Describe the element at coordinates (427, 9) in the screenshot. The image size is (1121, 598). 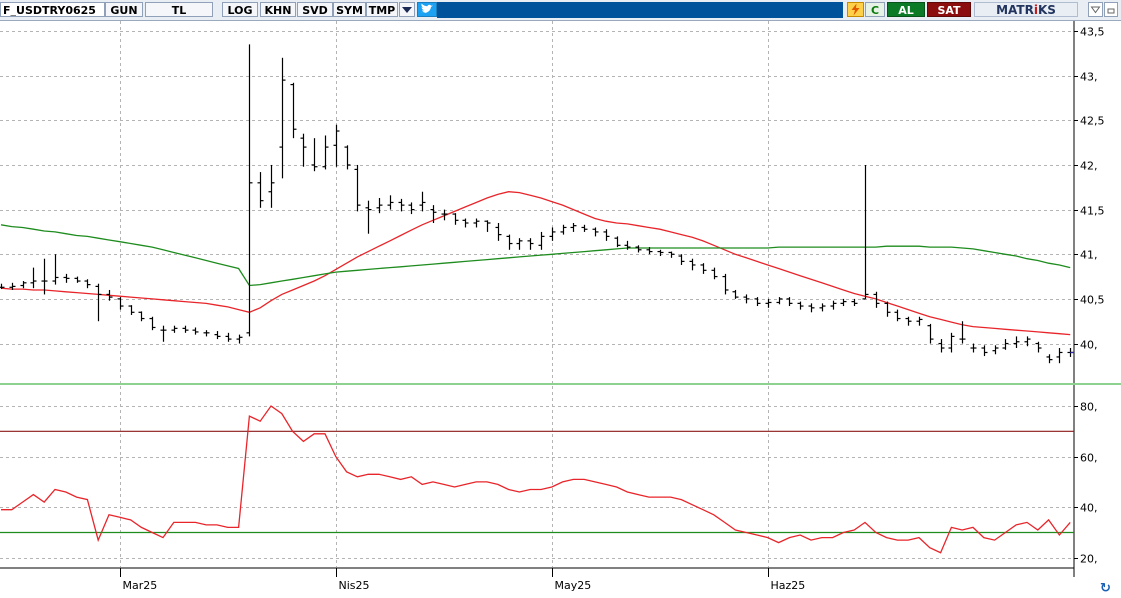
I see `twitter-bird-icon` at that location.